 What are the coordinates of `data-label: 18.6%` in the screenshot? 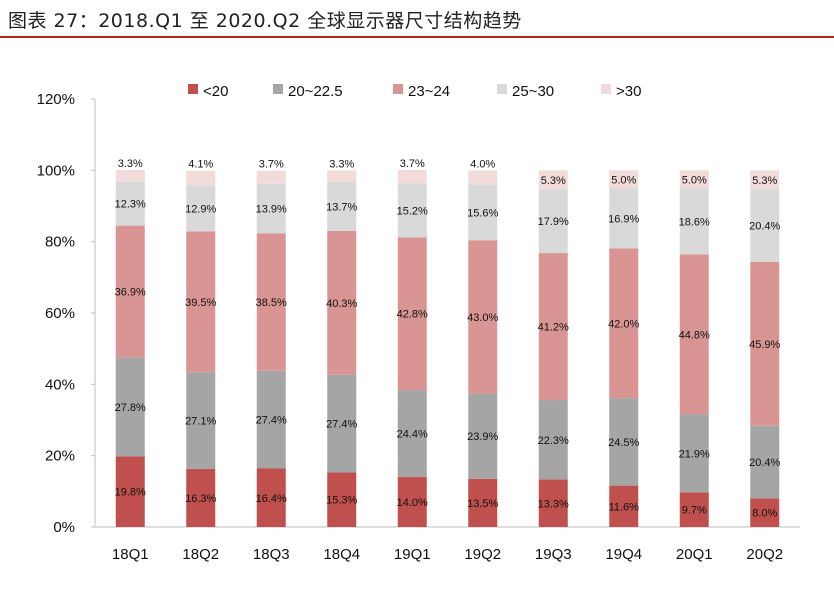 It's located at (694, 222).